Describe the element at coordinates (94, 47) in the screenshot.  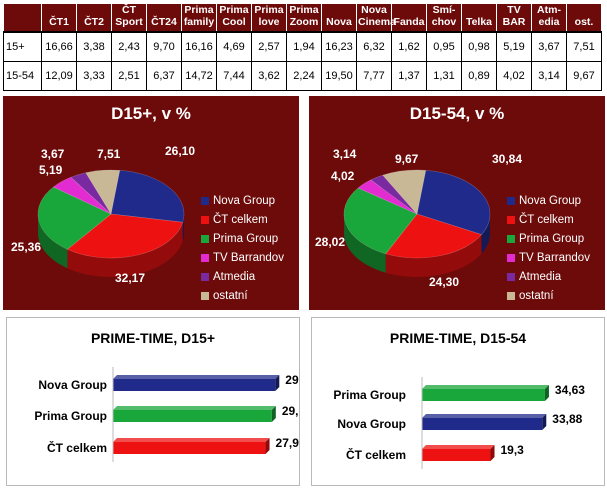
I see `table-cell: 3,38` at that location.